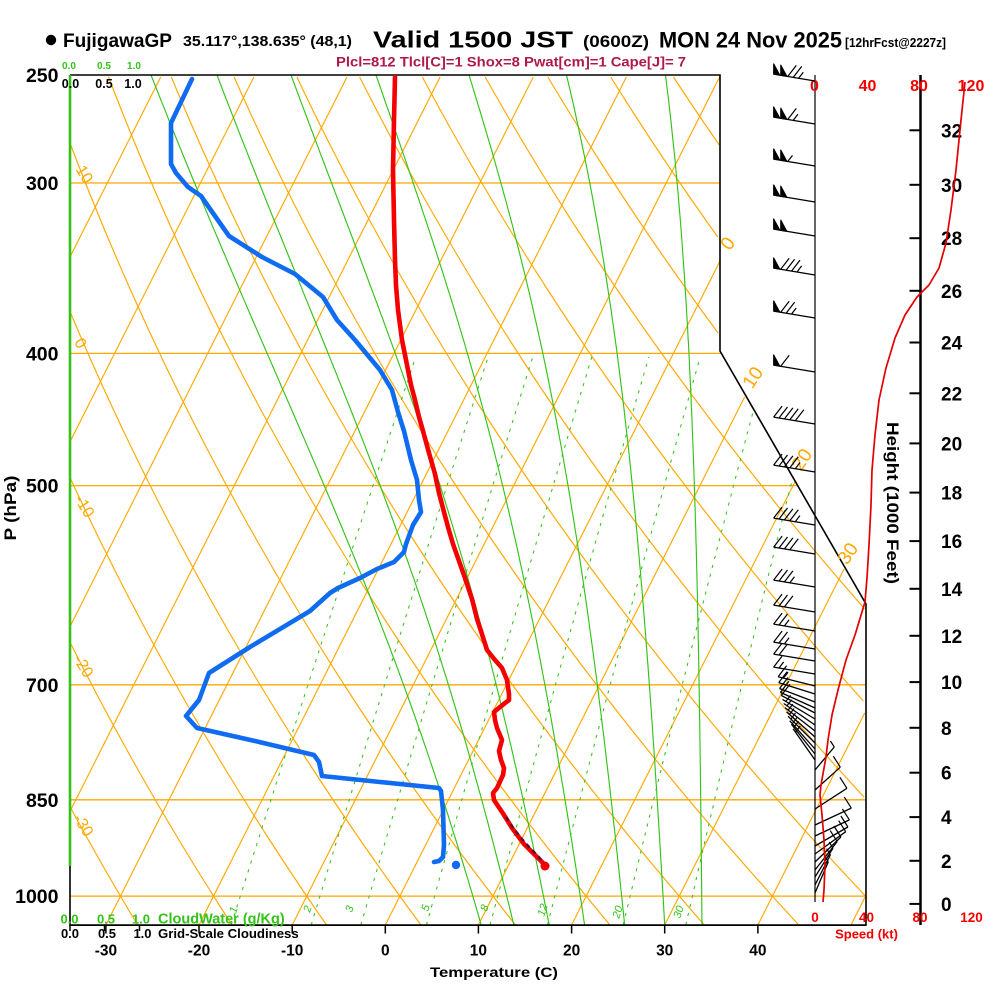 Image resolution: width=1000 pixels, height=1000 pixels. I want to click on svg-text: -30, so click(106, 951).